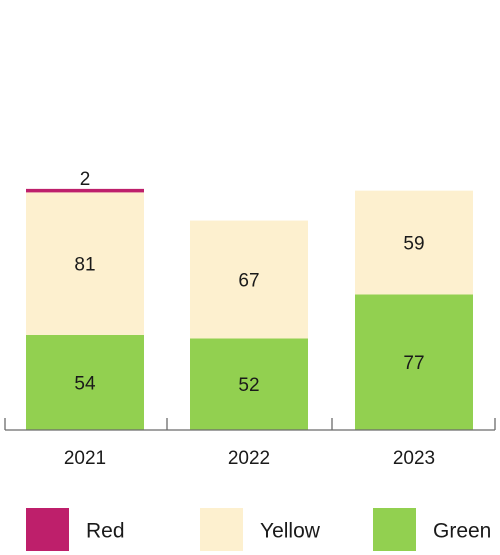 This screenshot has width=500, height=555. Describe the element at coordinates (105, 531) in the screenshot. I see `legend-label-red: Red` at that location.